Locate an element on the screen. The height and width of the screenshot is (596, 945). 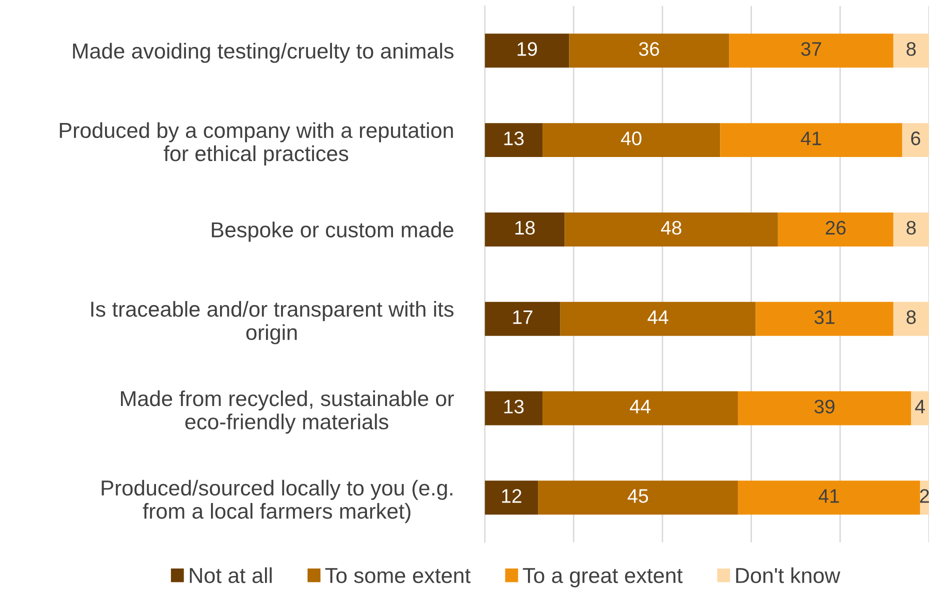
legend-label: To some extent is located at coordinates (398, 576).